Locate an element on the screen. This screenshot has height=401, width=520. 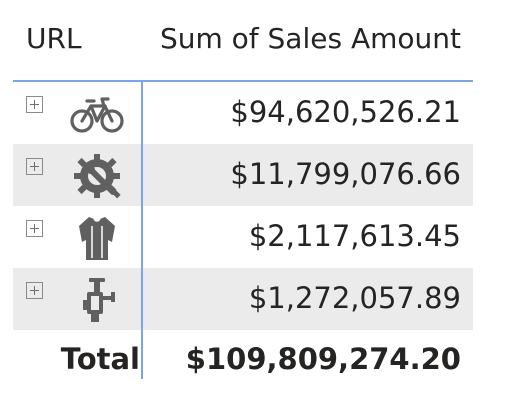
sales-value: $11,799,076.66 is located at coordinates (345, 174).